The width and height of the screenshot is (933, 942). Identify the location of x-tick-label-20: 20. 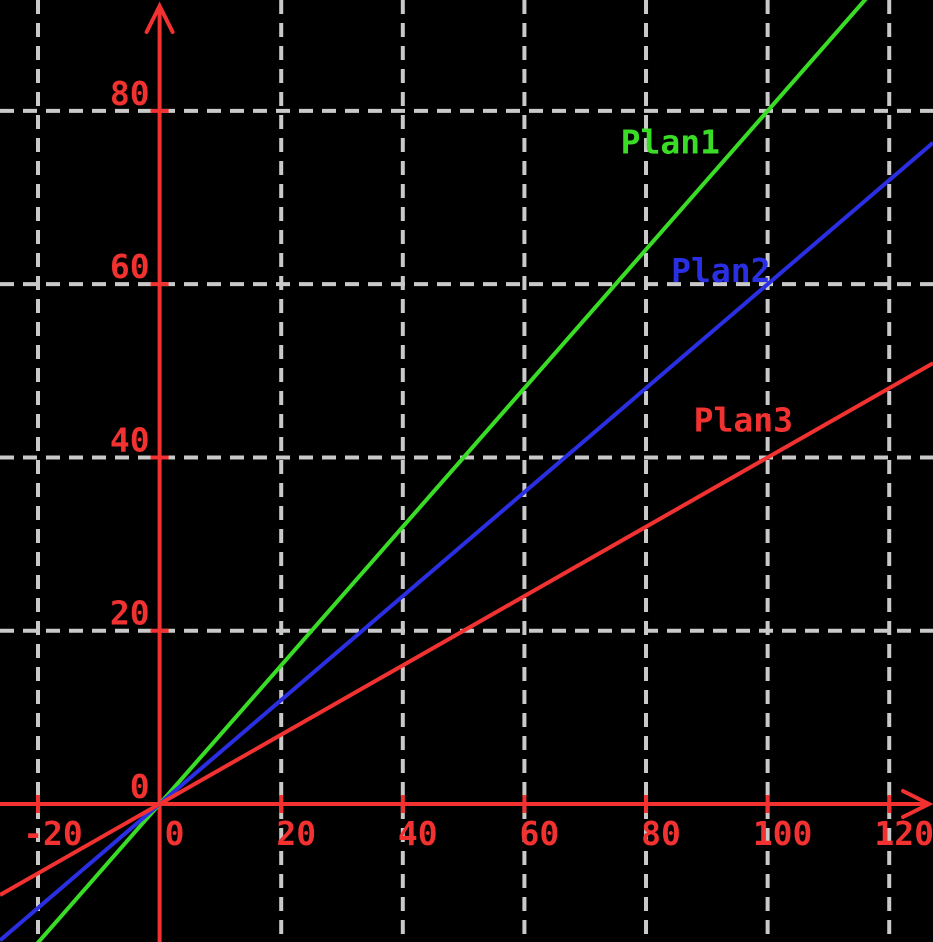
(296, 833).